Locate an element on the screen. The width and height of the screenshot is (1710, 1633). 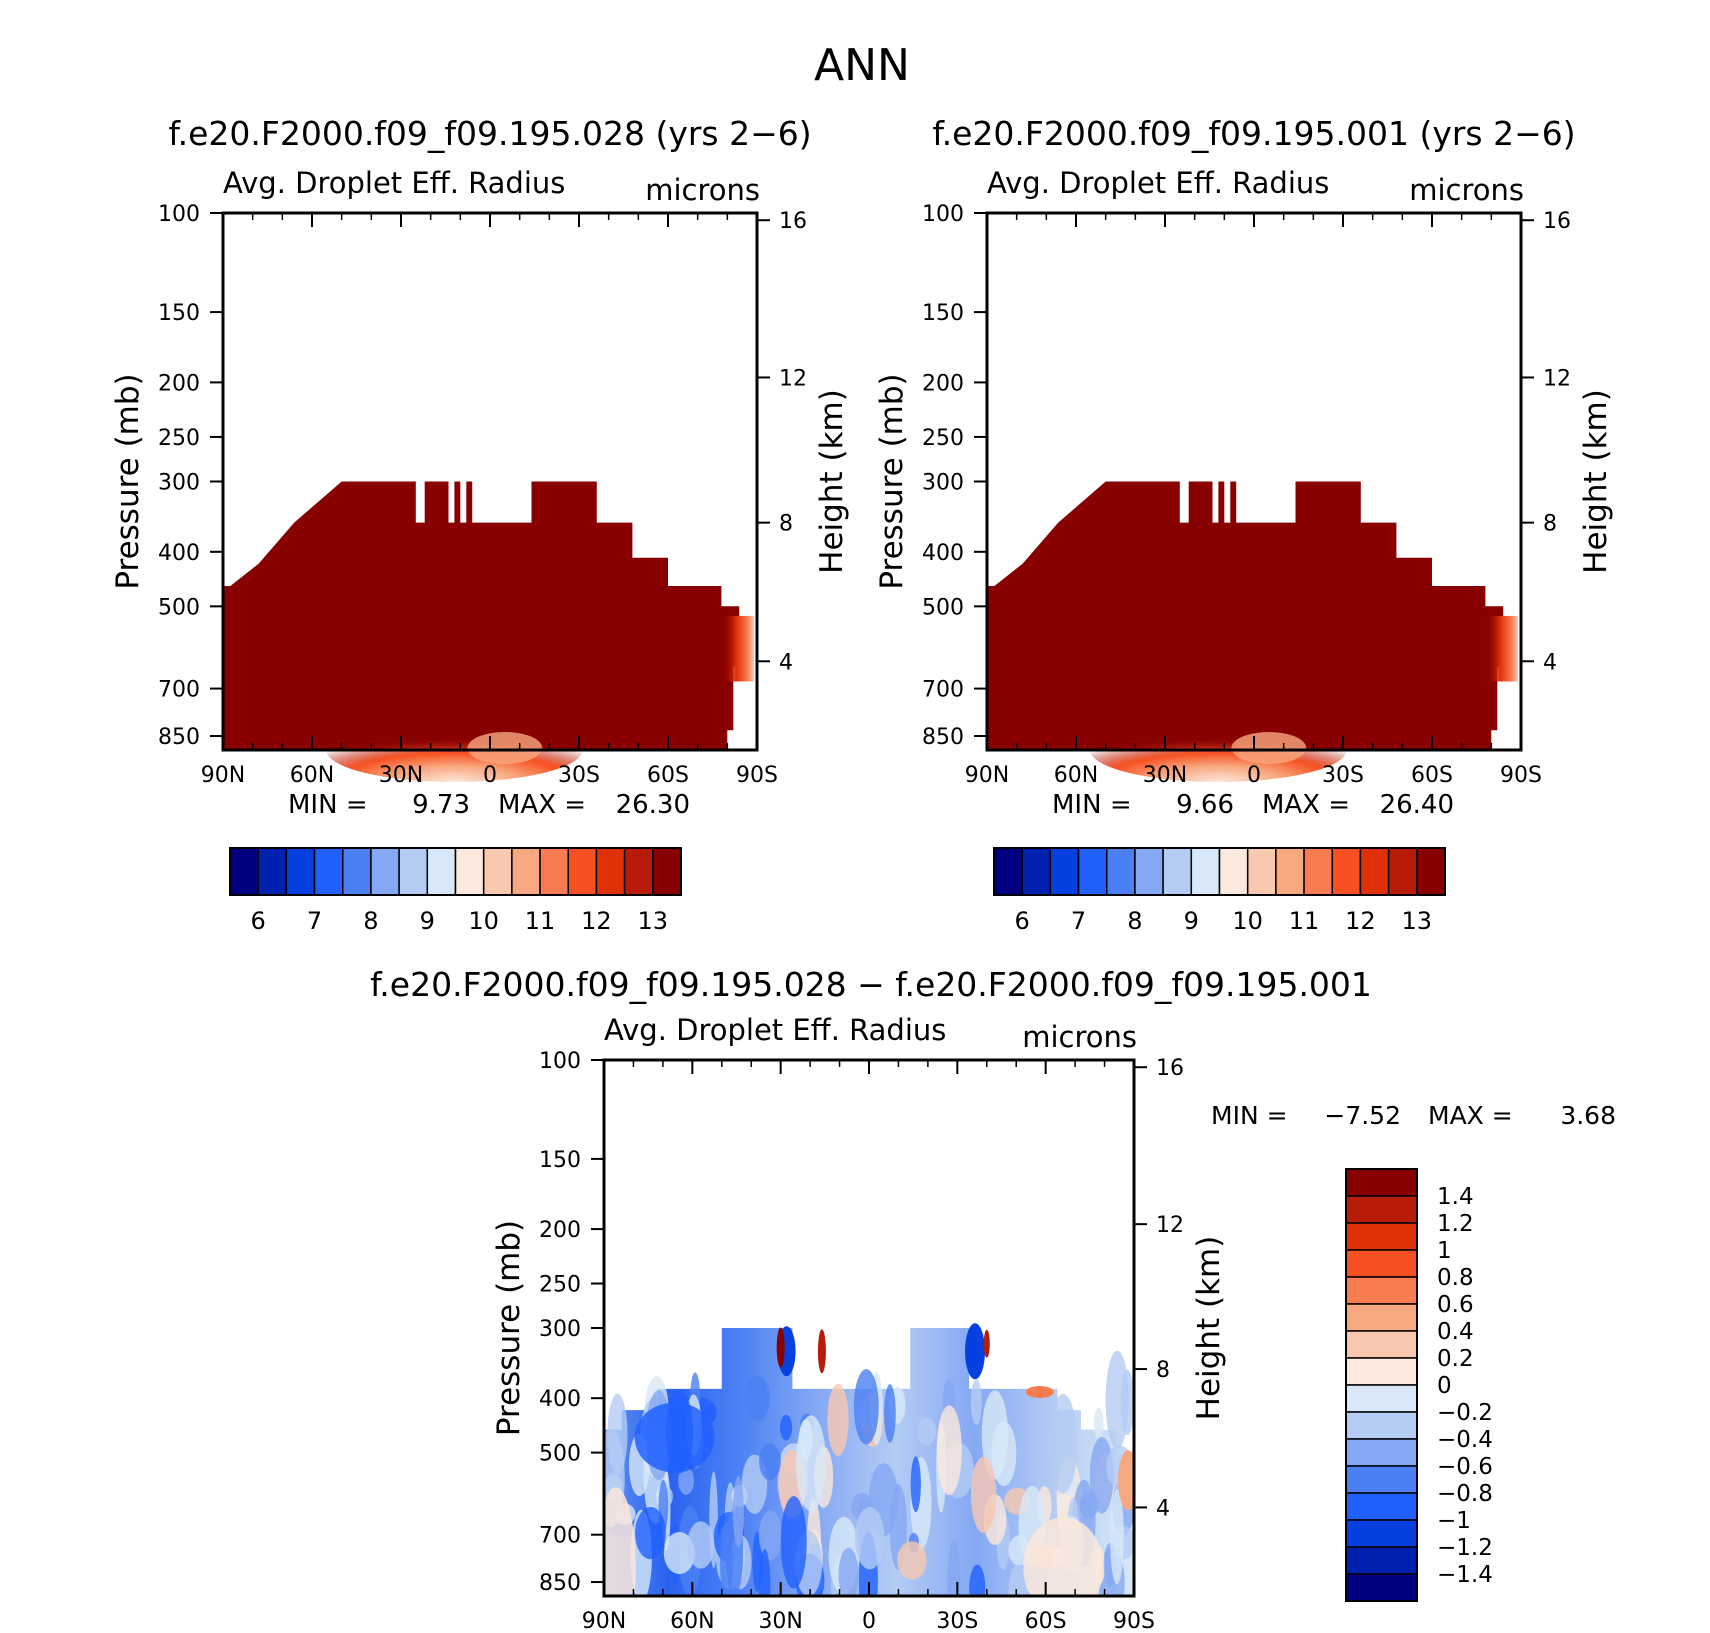
x-tick-label: 0 is located at coordinates (1254, 775).